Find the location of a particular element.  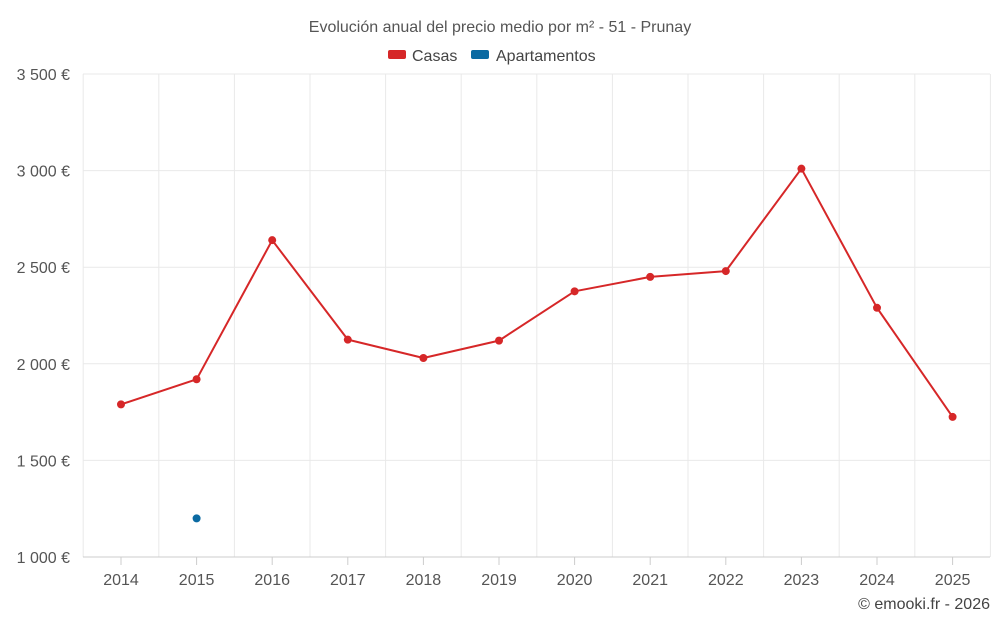

legend-swatch-casas is located at coordinates (397, 54).